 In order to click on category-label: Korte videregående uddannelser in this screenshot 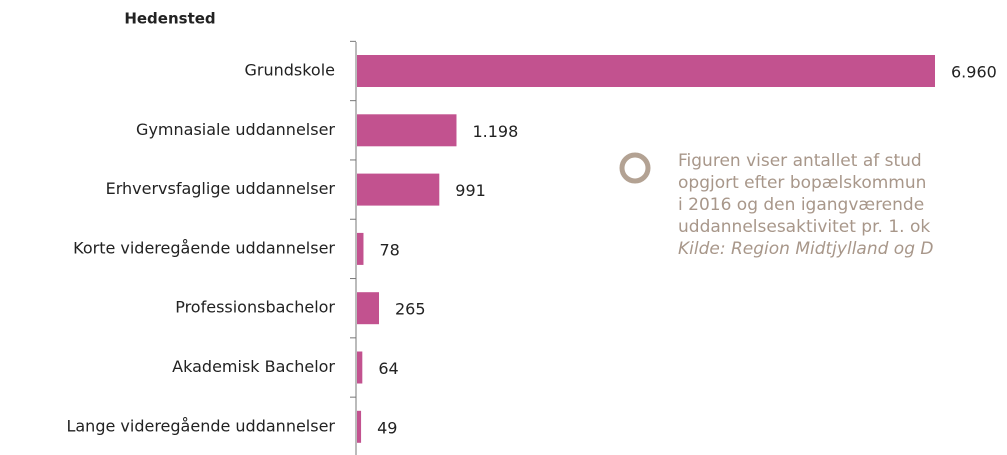, I will do `click(204, 247)`.